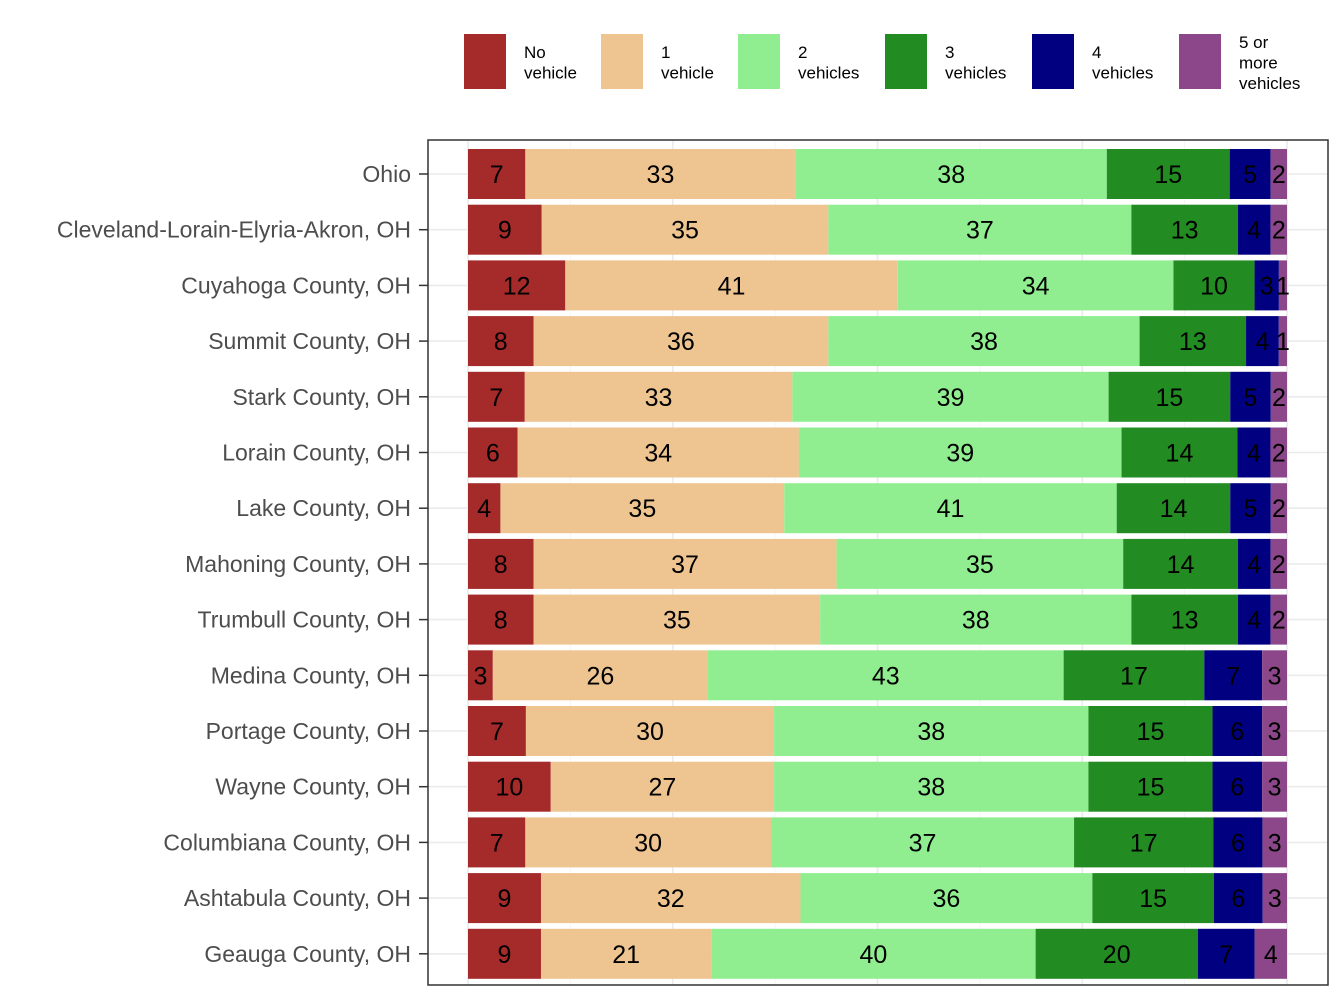 The height and width of the screenshot is (1008, 1344). What do you see at coordinates (1283, 342) in the screenshot?
I see `bar-value-label: 1` at bounding box center [1283, 342].